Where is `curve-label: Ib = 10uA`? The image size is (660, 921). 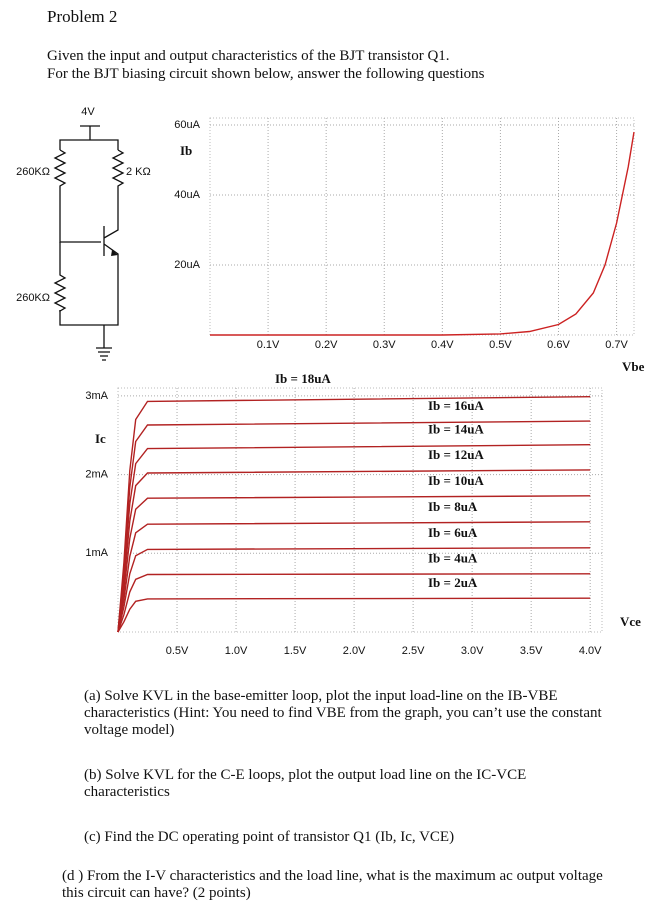
curve-label: Ib = 10uA is located at coordinates (456, 480).